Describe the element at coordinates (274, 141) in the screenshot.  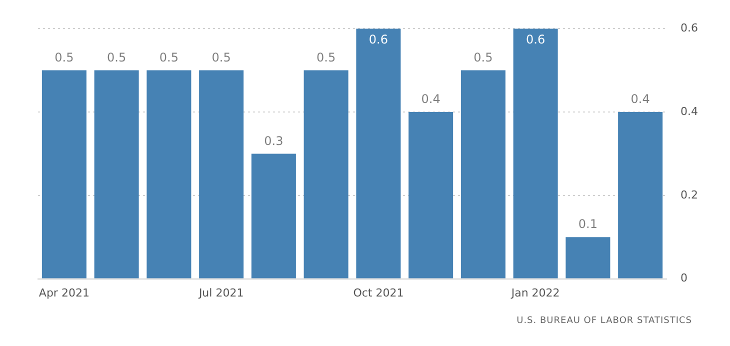
I see `data-label: 0.3` at that location.